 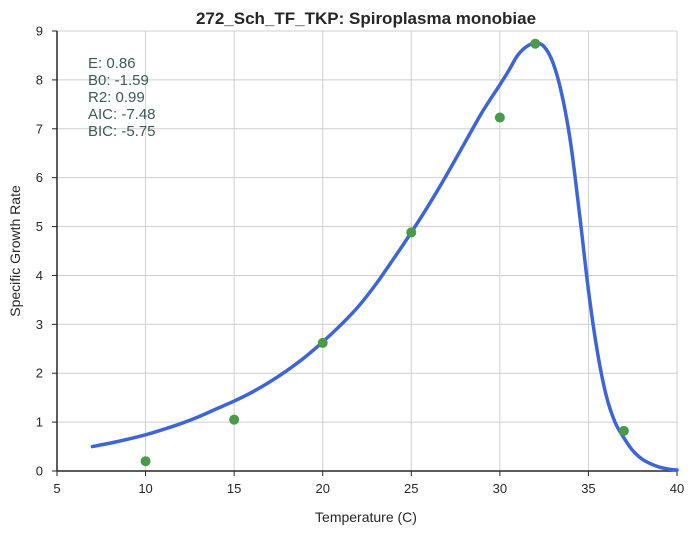 What do you see at coordinates (39, 251) in the screenshot?
I see `y-tick-labels: 0 1 2 3 4 5 6 7 8 9` at bounding box center [39, 251].